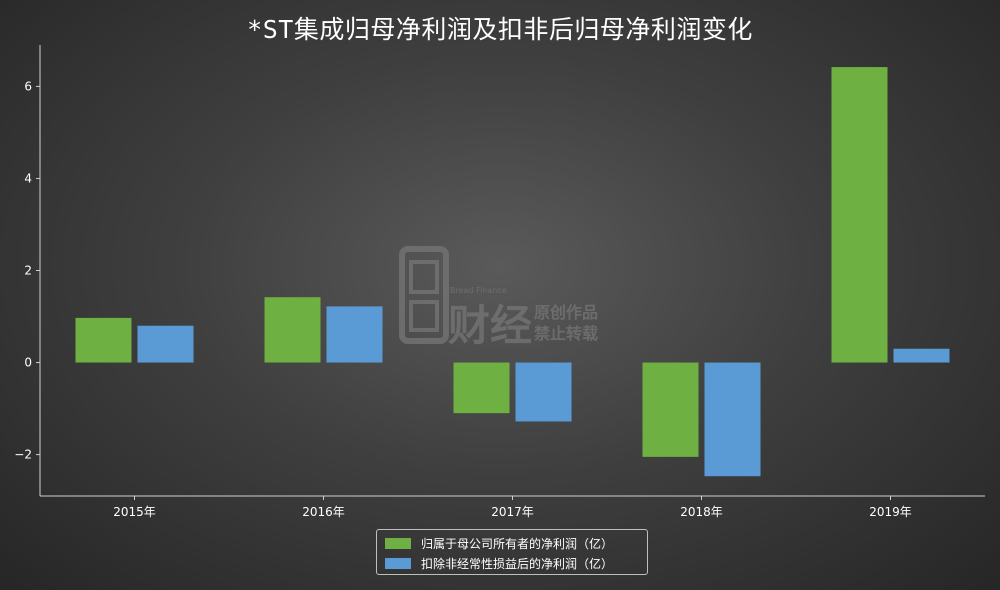 This screenshot has width=1000, height=590. What do you see at coordinates (512, 512) in the screenshot?
I see `x-tick-label: 2017年` at bounding box center [512, 512].